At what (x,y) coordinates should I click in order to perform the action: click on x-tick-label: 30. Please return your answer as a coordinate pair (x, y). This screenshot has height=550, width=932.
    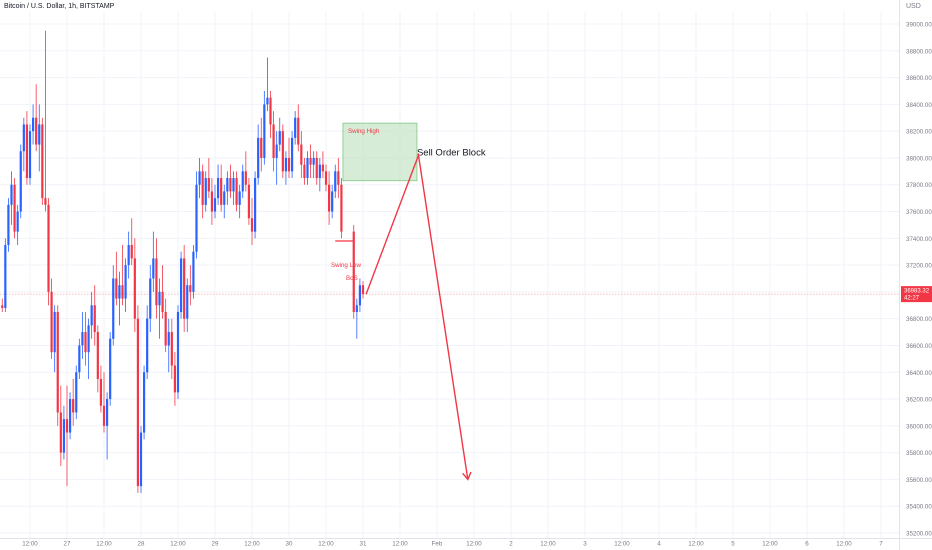
    Looking at the image, I should click on (289, 544).